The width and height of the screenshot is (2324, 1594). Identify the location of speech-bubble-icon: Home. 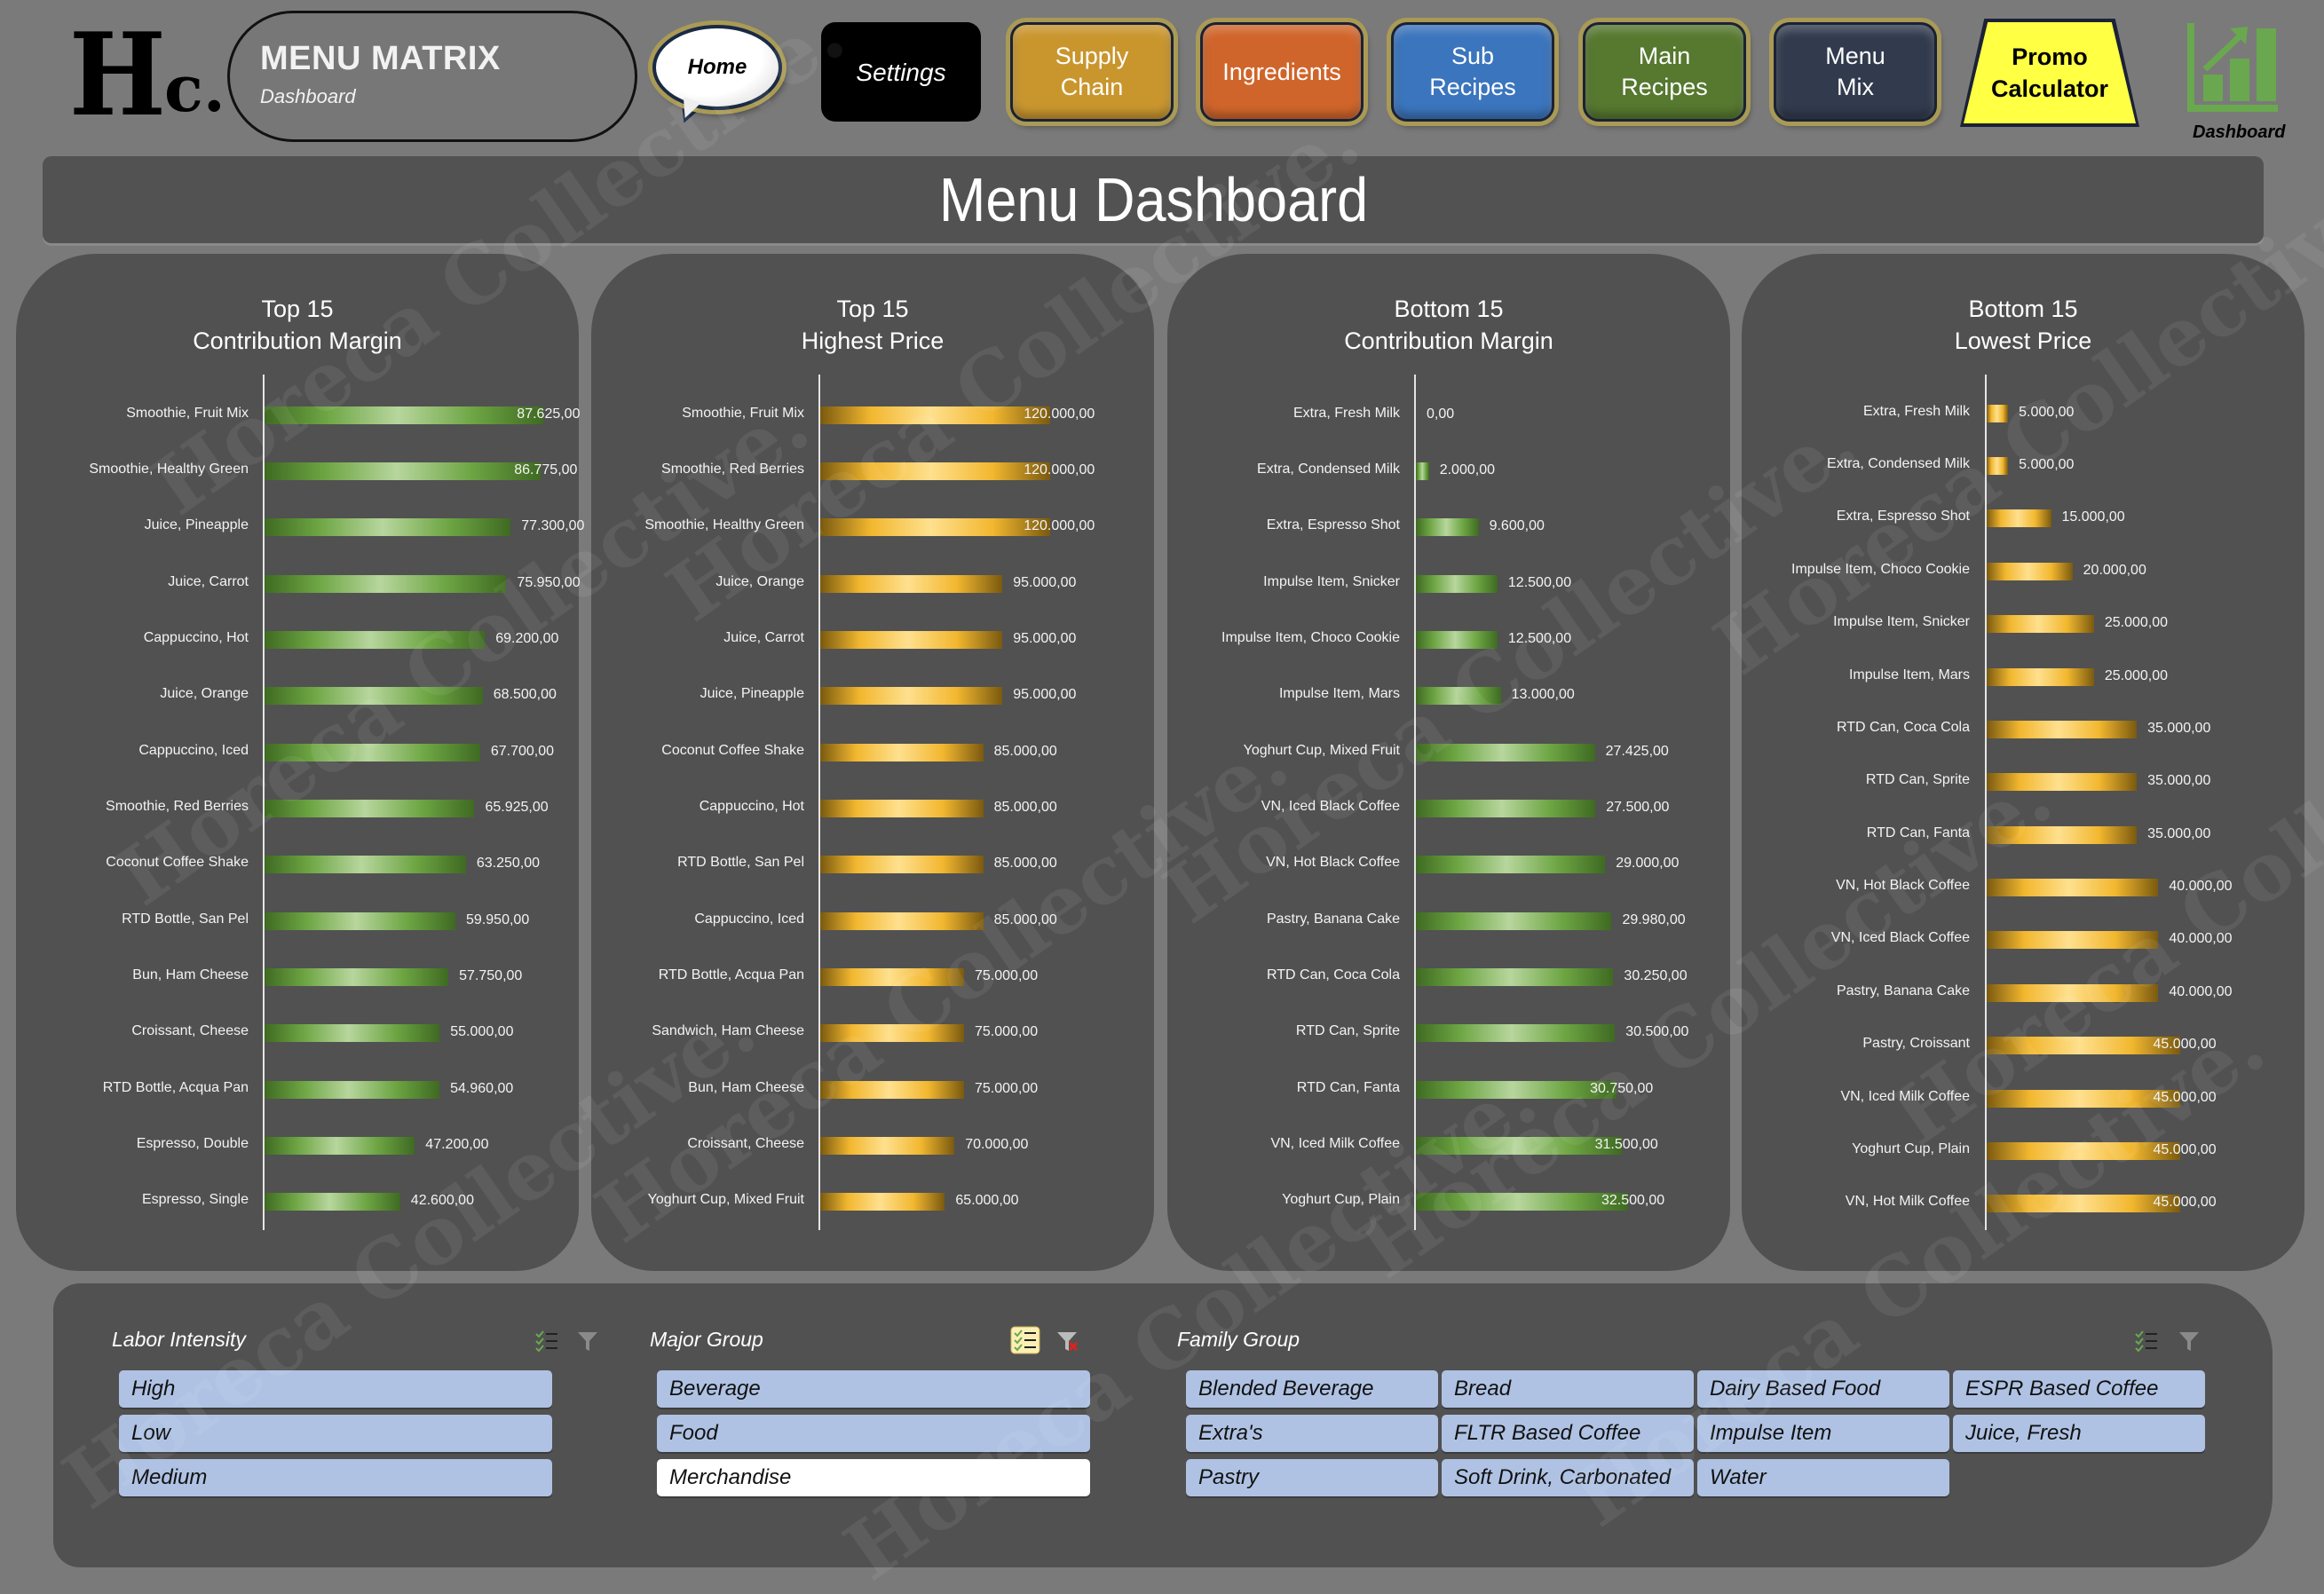
(717, 67).